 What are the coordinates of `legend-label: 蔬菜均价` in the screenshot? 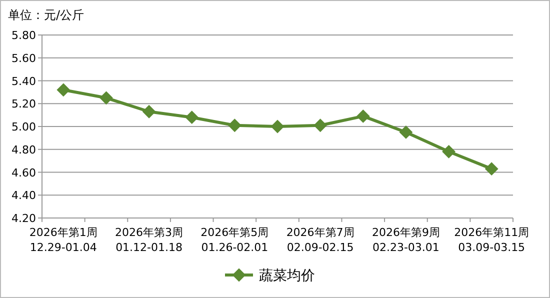 It's located at (287, 276).